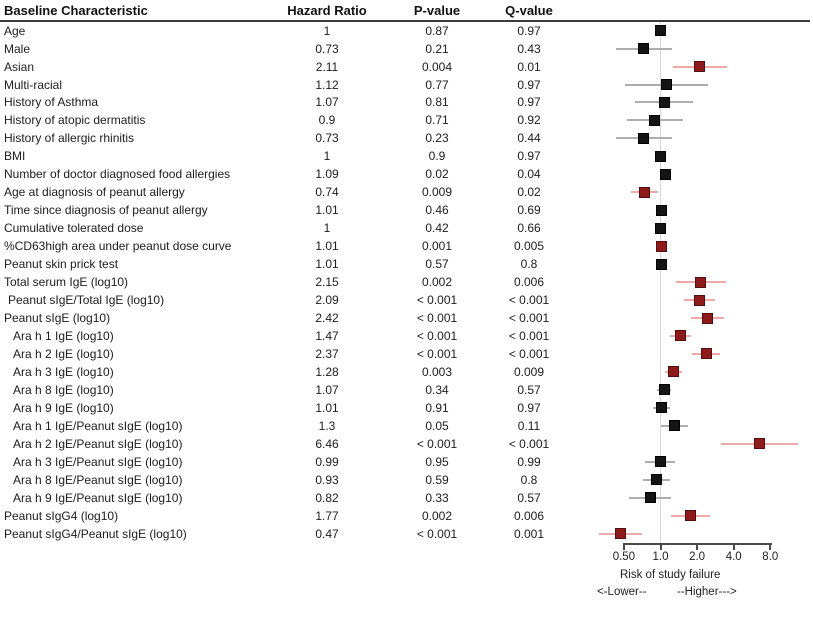  What do you see at coordinates (529, 264) in the screenshot?
I see `row-q-value: 0.8` at bounding box center [529, 264].